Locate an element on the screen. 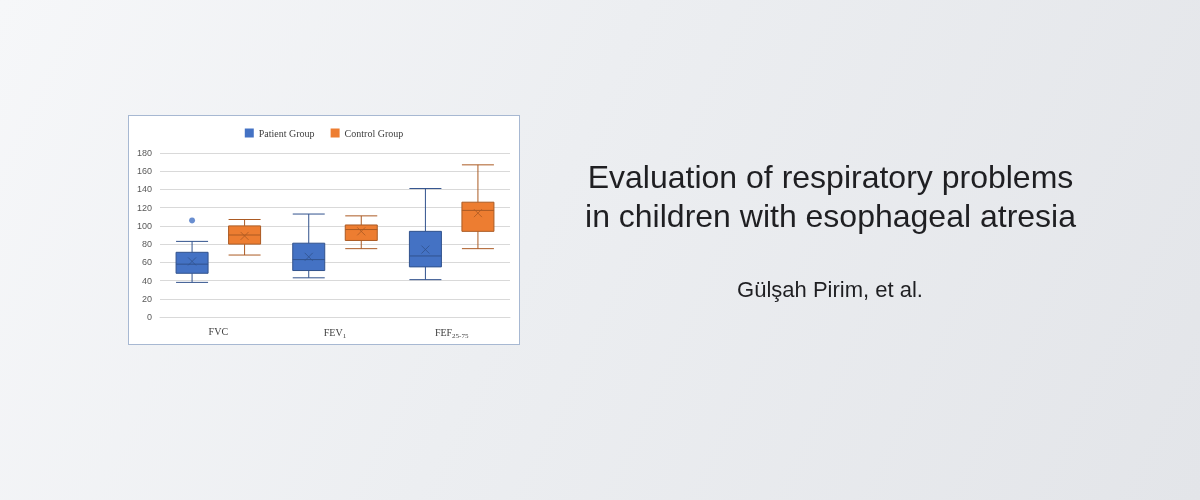 The image size is (1200, 500). y-tick-label: 180 is located at coordinates (144, 153).